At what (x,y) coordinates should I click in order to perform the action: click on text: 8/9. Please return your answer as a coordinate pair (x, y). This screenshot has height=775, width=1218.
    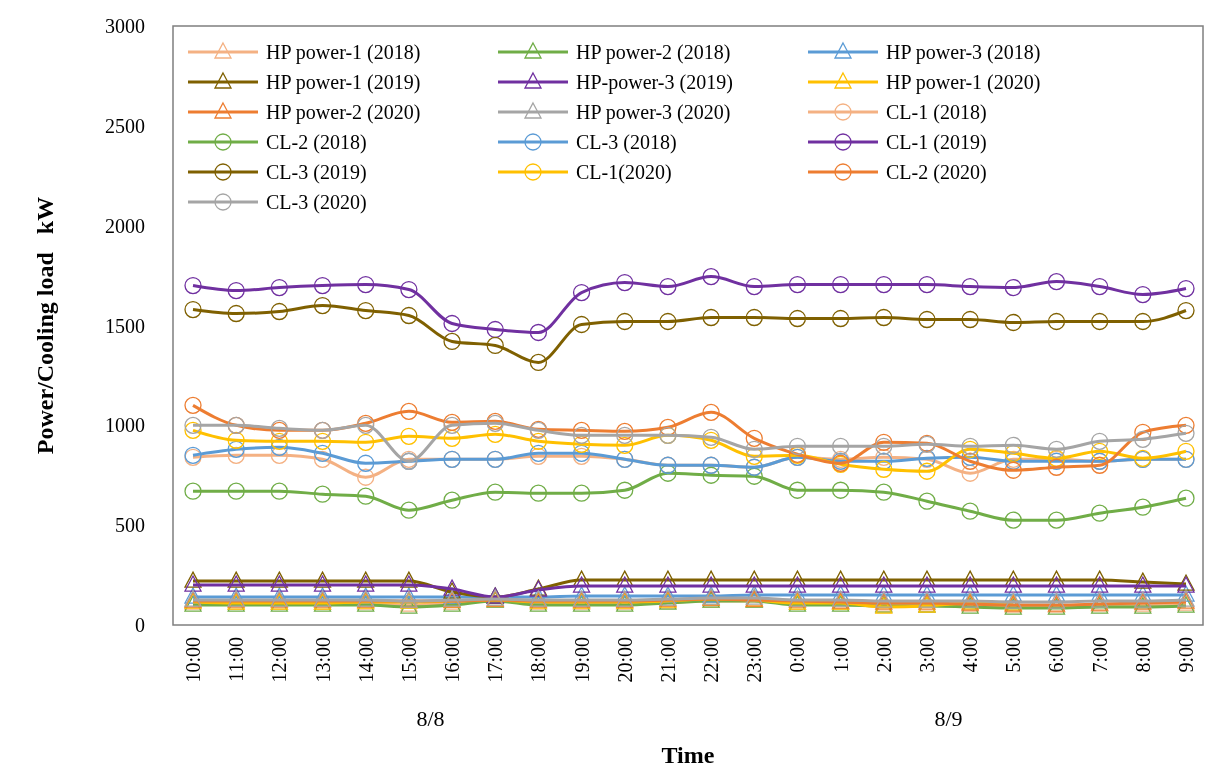
    Looking at the image, I should click on (948, 718).